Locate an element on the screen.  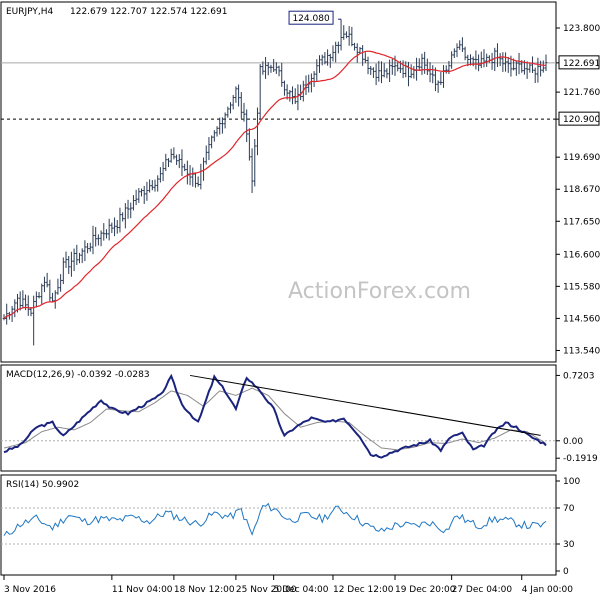
macd-signal-line is located at coordinates (275, 419).